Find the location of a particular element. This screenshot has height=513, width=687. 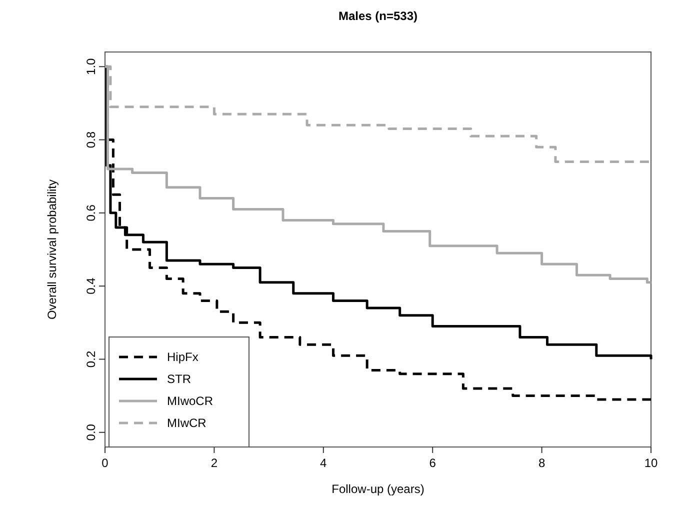

legend-label: HipFx is located at coordinates (182, 357).